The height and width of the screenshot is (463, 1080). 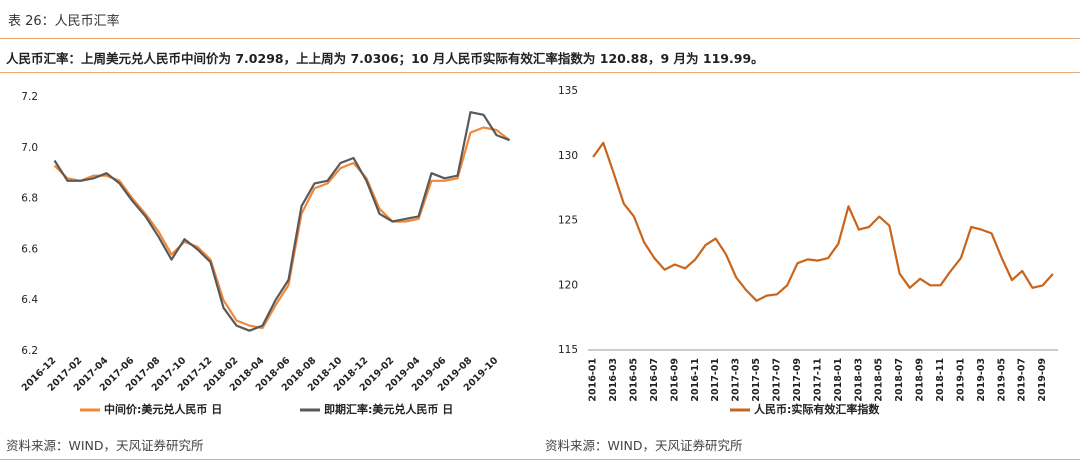 What do you see at coordinates (593, 380) in the screenshot?
I see `x-tick-label: 2016-01` at bounding box center [593, 380].